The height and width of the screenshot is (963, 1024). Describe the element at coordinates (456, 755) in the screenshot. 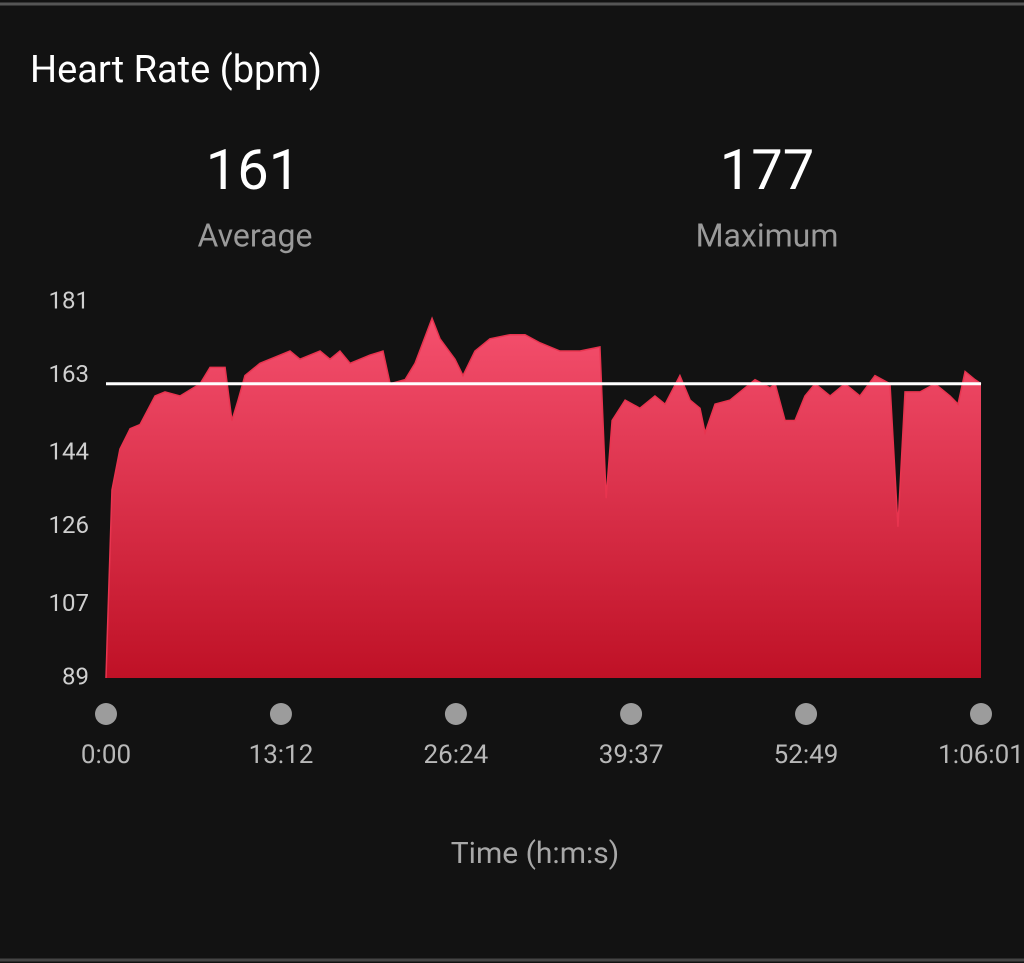

I see `x-tick-label: 26:24` at that location.